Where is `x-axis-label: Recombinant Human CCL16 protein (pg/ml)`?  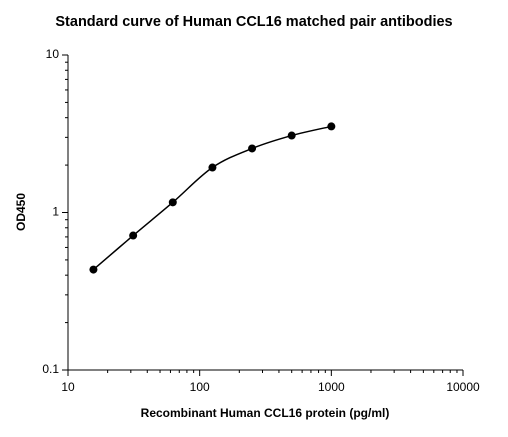
x-axis-label: Recombinant Human CCL16 protein (pg/ml) is located at coordinates (265, 413).